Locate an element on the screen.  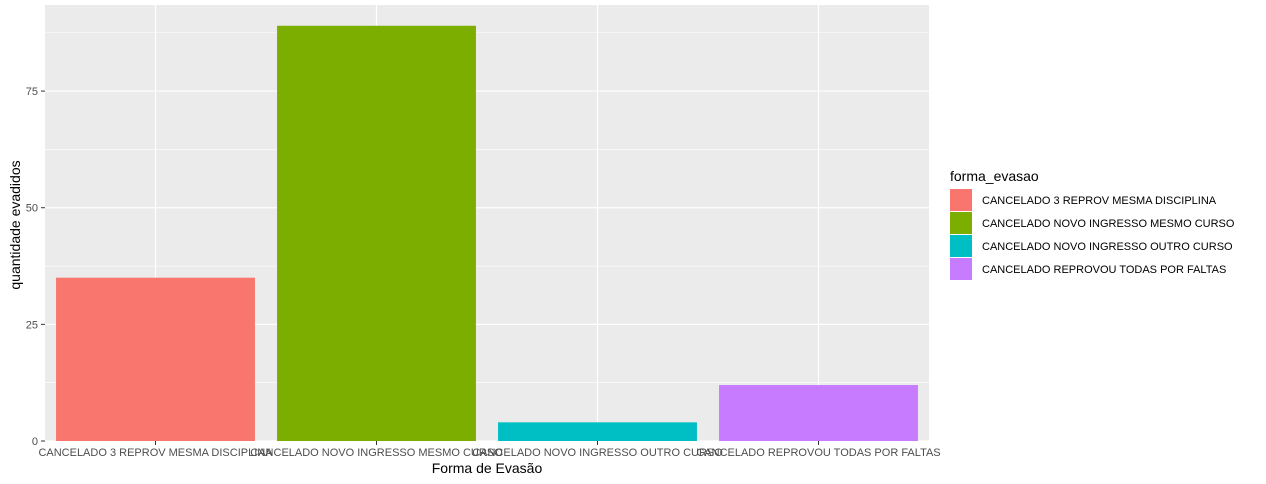
x-tick-label: CANCELADO NOVO INGRESSO OUTRO CURSO is located at coordinates (597, 453).